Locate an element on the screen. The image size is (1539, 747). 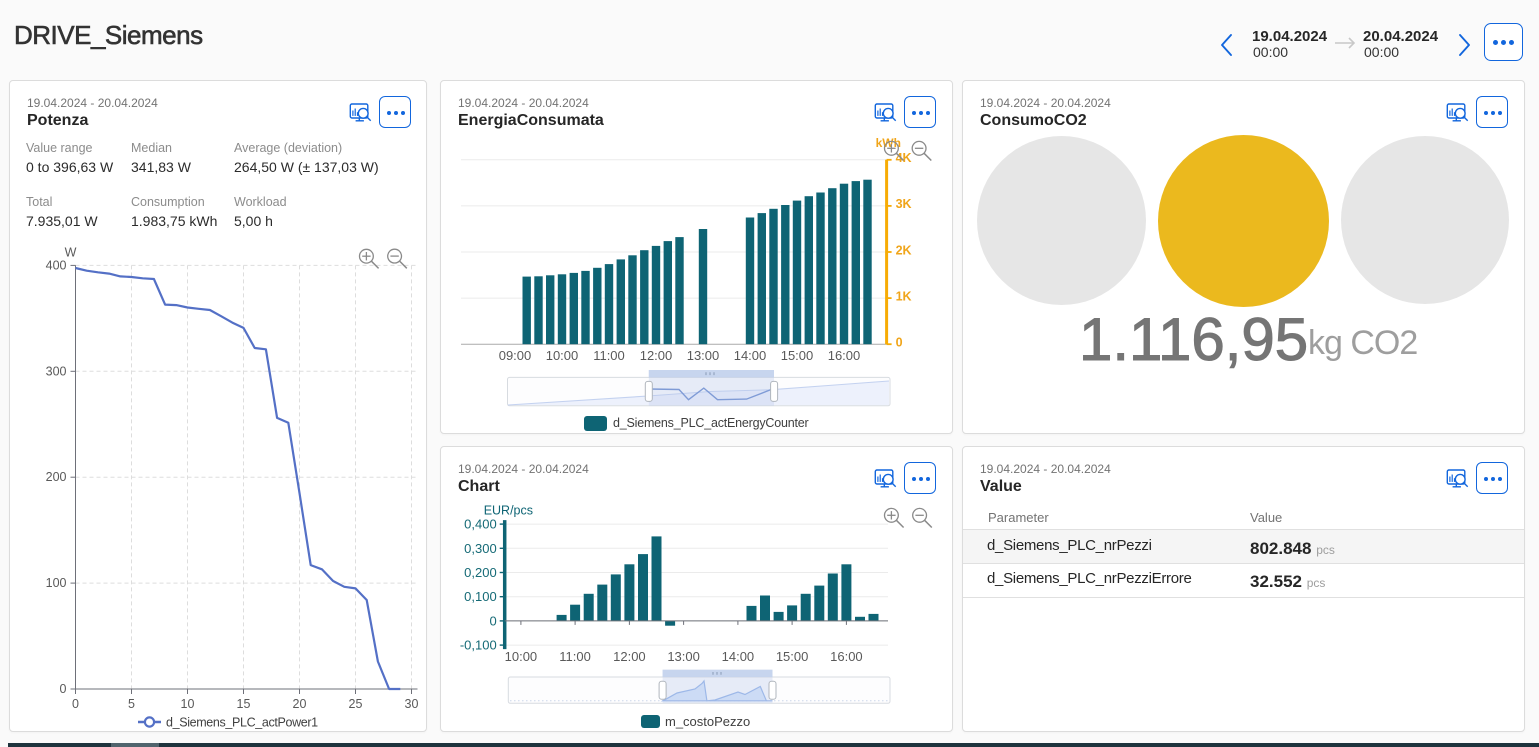
svg-text: 200 is located at coordinates (56, 477).